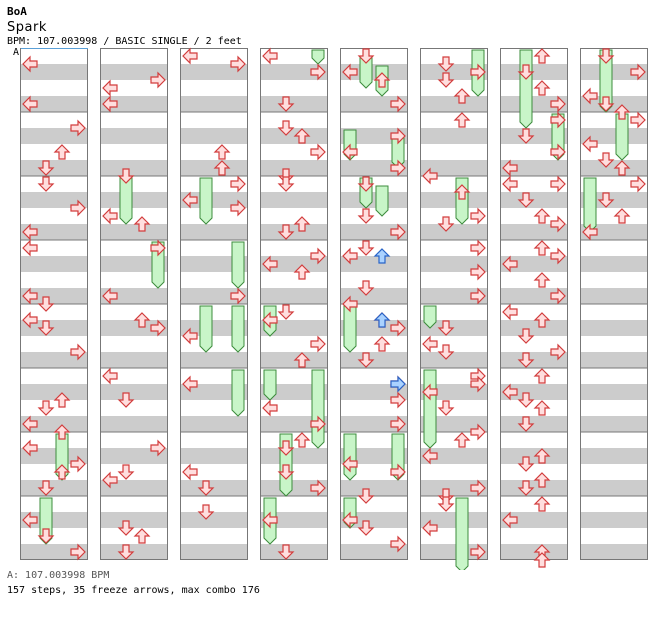  I want to click on song-title: Spark, so click(27, 27).